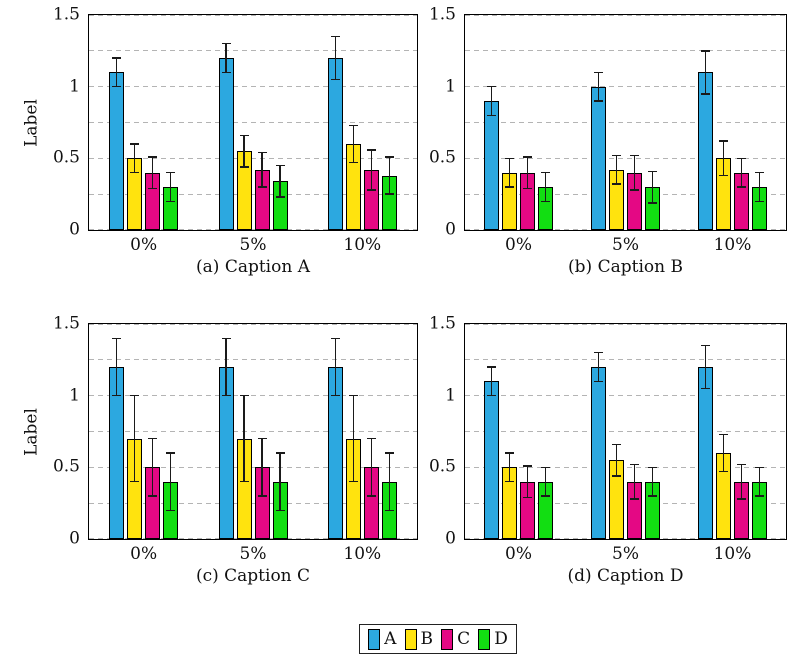  What do you see at coordinates (438, 639) in the screenshot?
I see `legend: A B C D` at bounding box center [438, 639].